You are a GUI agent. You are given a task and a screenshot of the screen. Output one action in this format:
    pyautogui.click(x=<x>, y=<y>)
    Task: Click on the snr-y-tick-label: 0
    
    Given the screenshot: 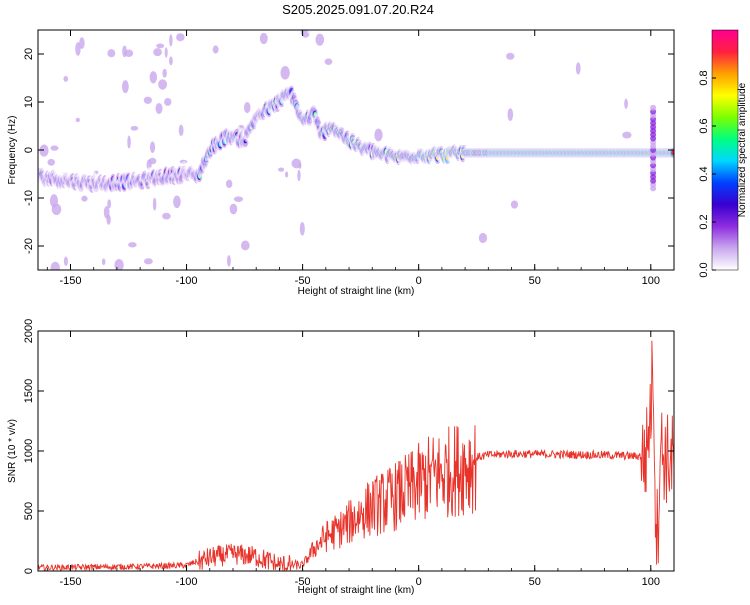 What is the action you would take?
    pyautogui.click(x=29, y=571)
    